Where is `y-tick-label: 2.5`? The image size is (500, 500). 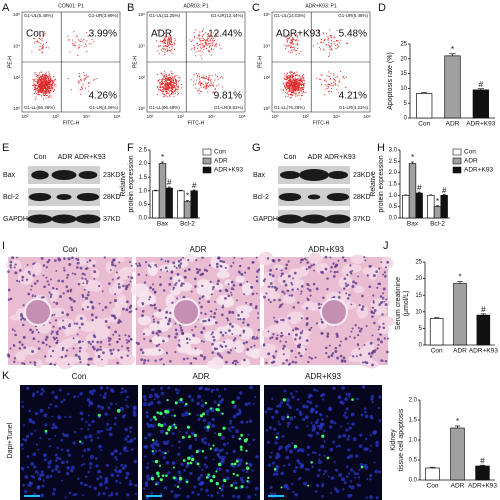
y-tick-label: 2.5 is located at coordinates (143, 151).